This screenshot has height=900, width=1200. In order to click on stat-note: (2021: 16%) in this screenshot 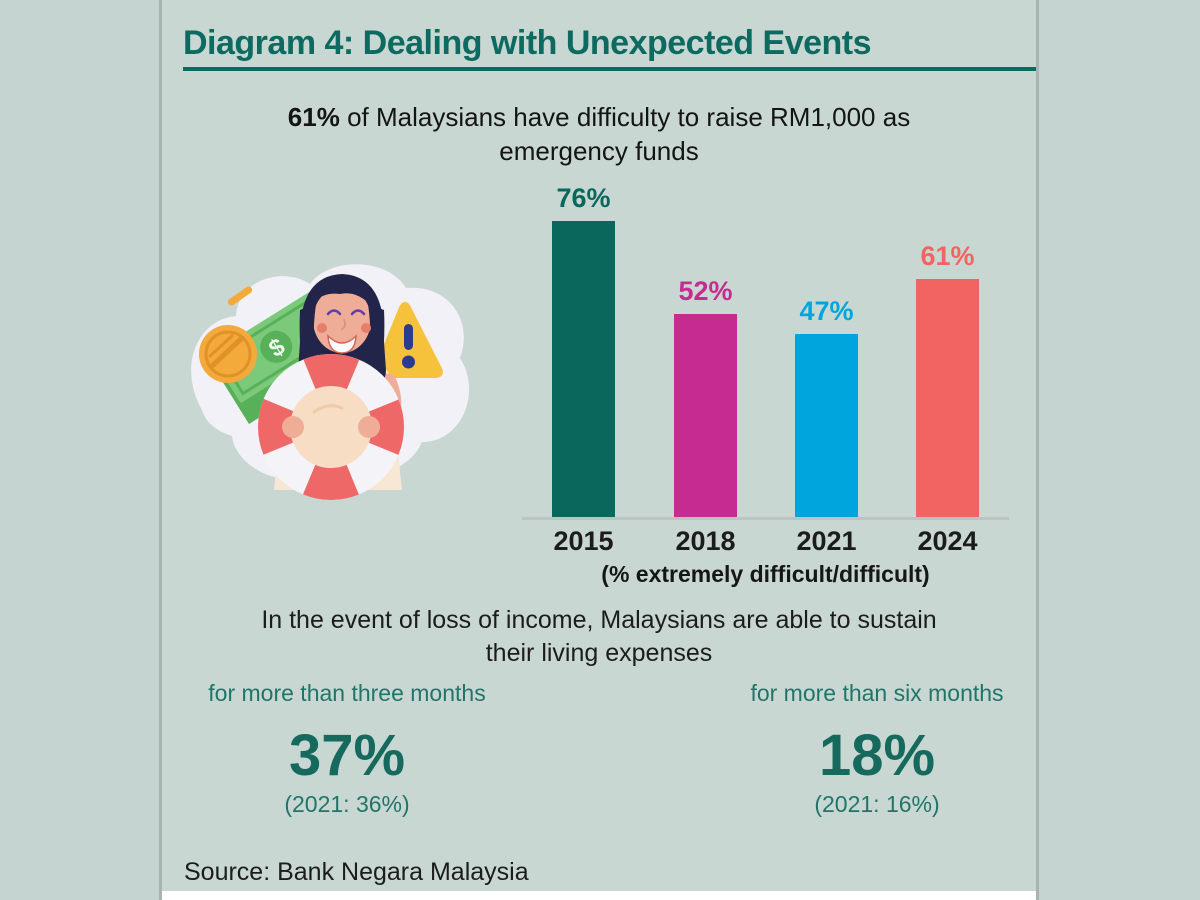, I will do `click(877, 804)`.